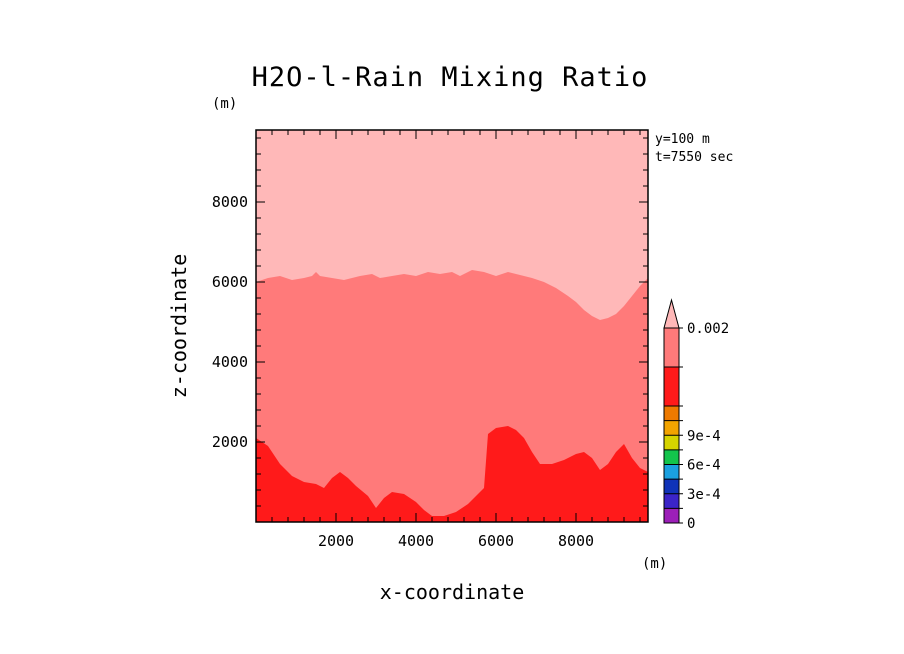 Image resolution: width=904 pixels, height=654 pixels. Describe the element at coordinates (691, 524) in the screenshot. I see `colorbar-label: 0` at that location.